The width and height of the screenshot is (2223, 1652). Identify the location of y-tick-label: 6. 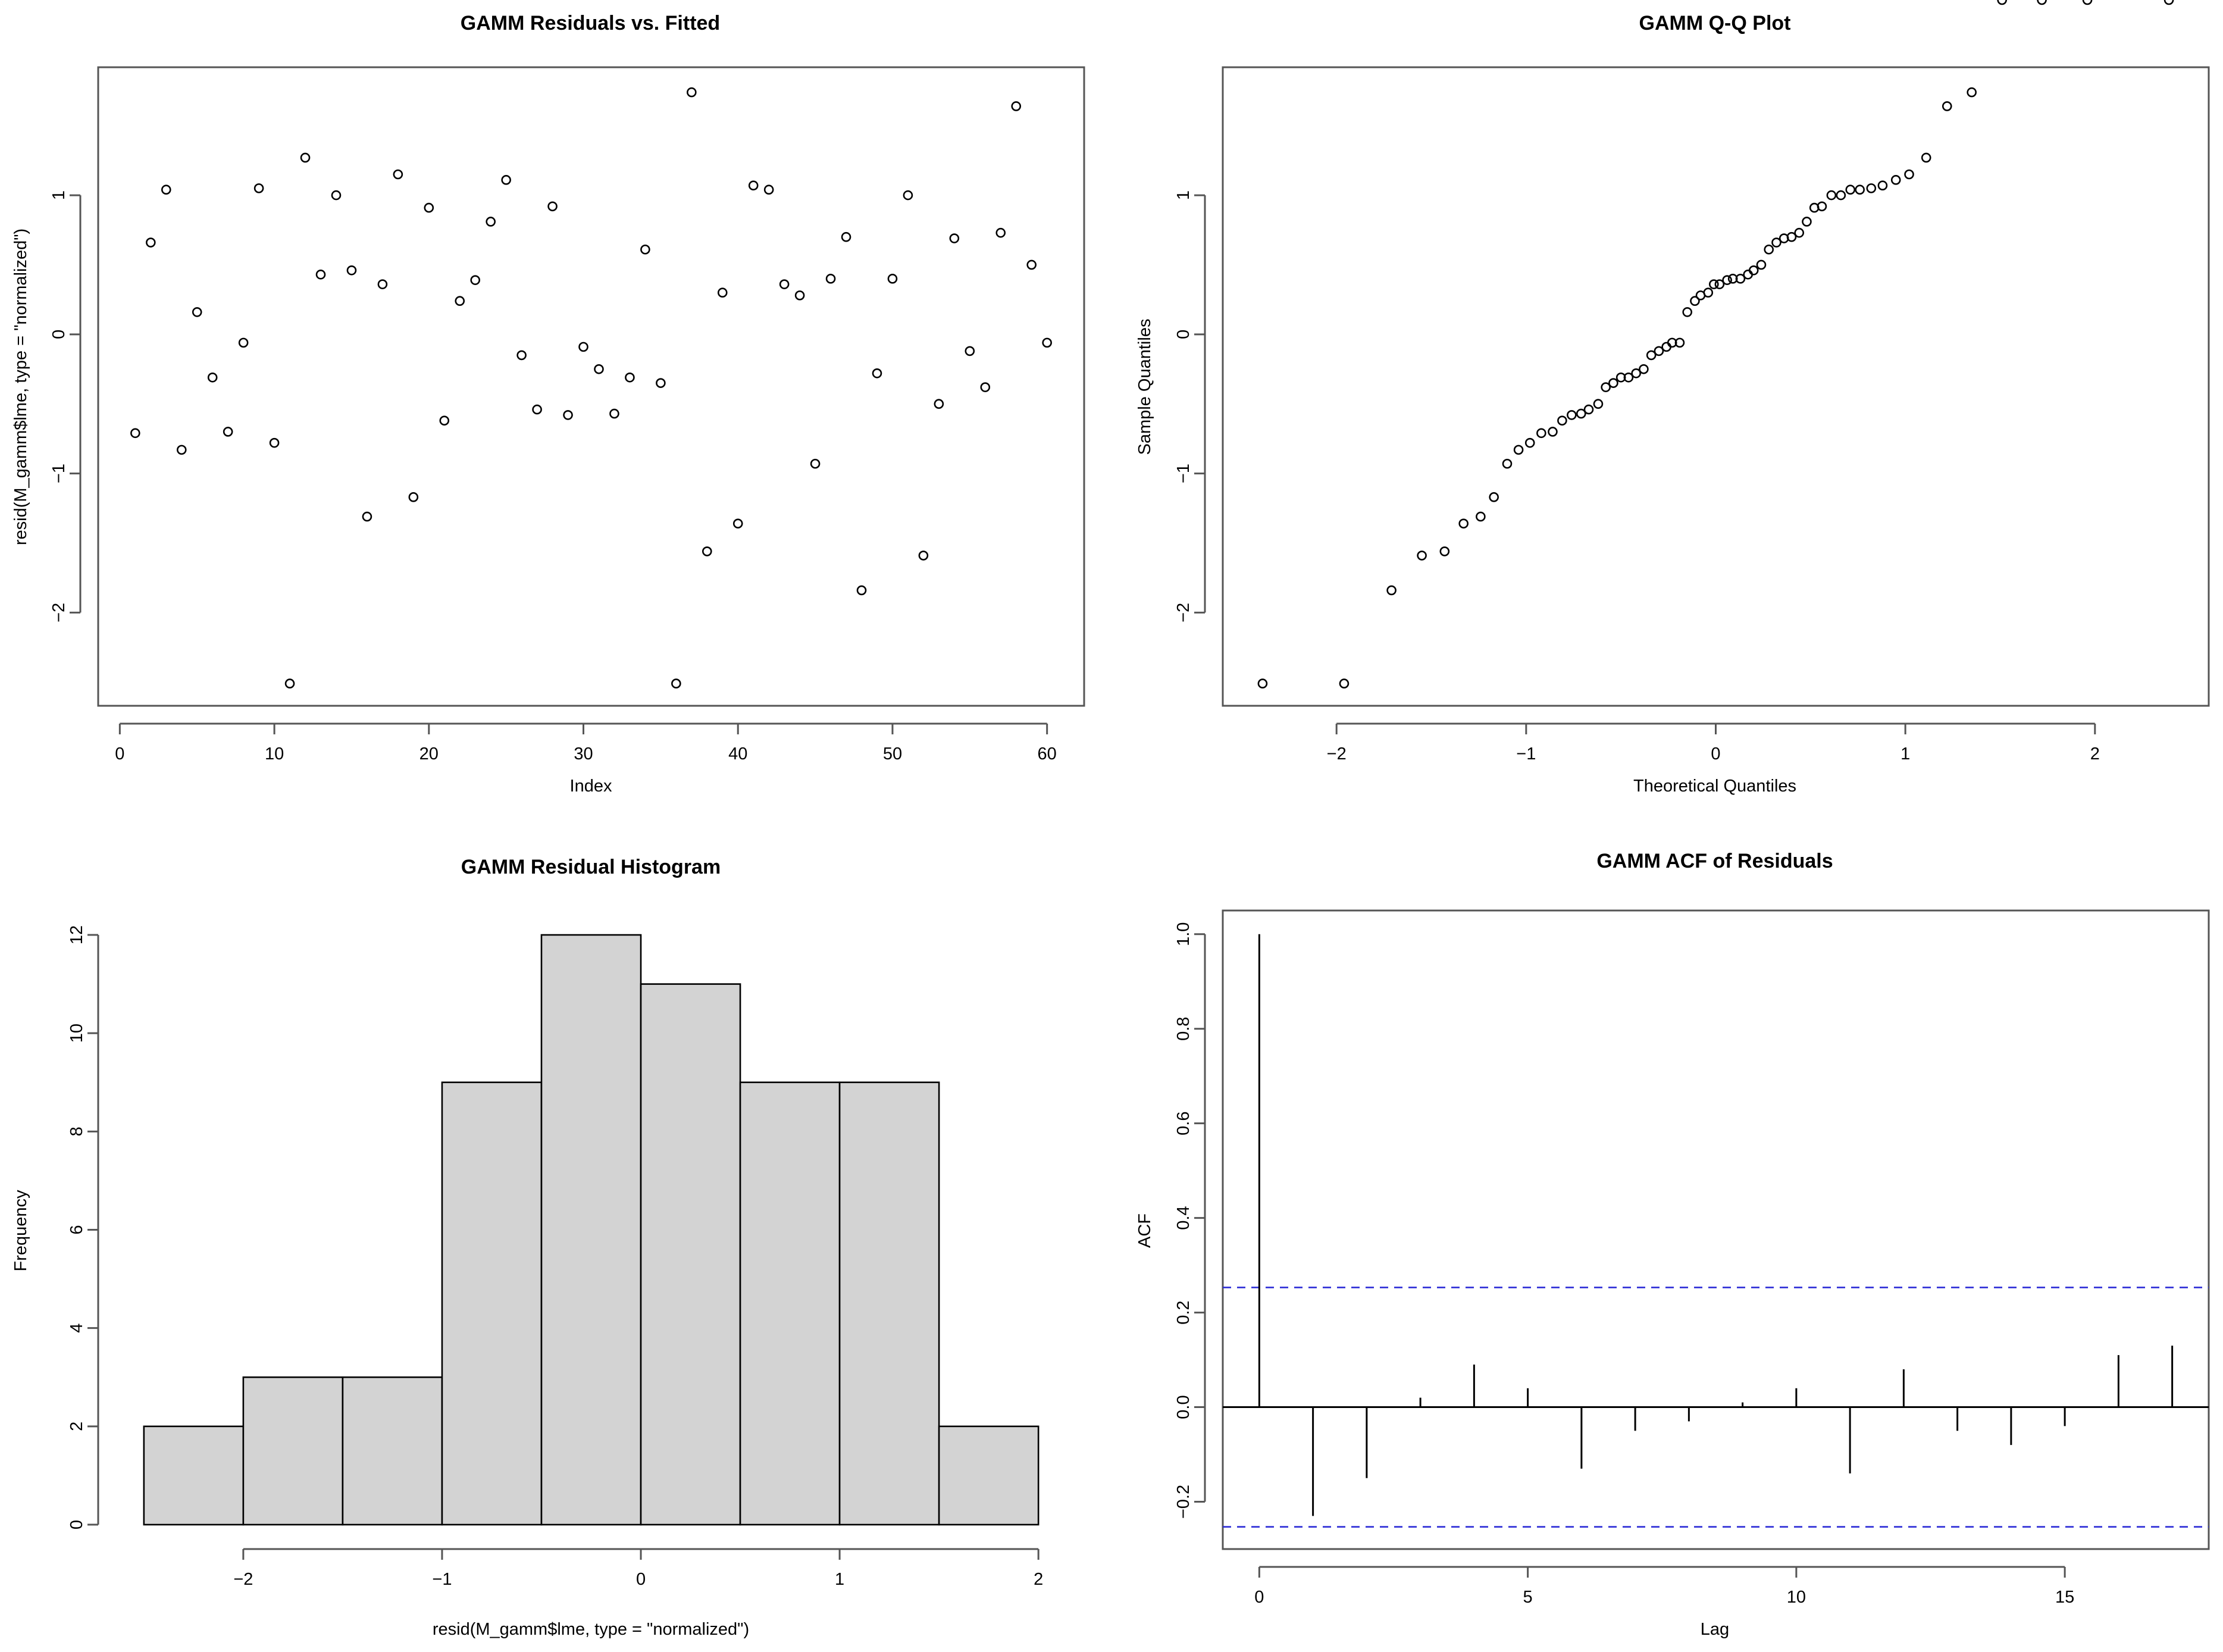
(76, 1229).